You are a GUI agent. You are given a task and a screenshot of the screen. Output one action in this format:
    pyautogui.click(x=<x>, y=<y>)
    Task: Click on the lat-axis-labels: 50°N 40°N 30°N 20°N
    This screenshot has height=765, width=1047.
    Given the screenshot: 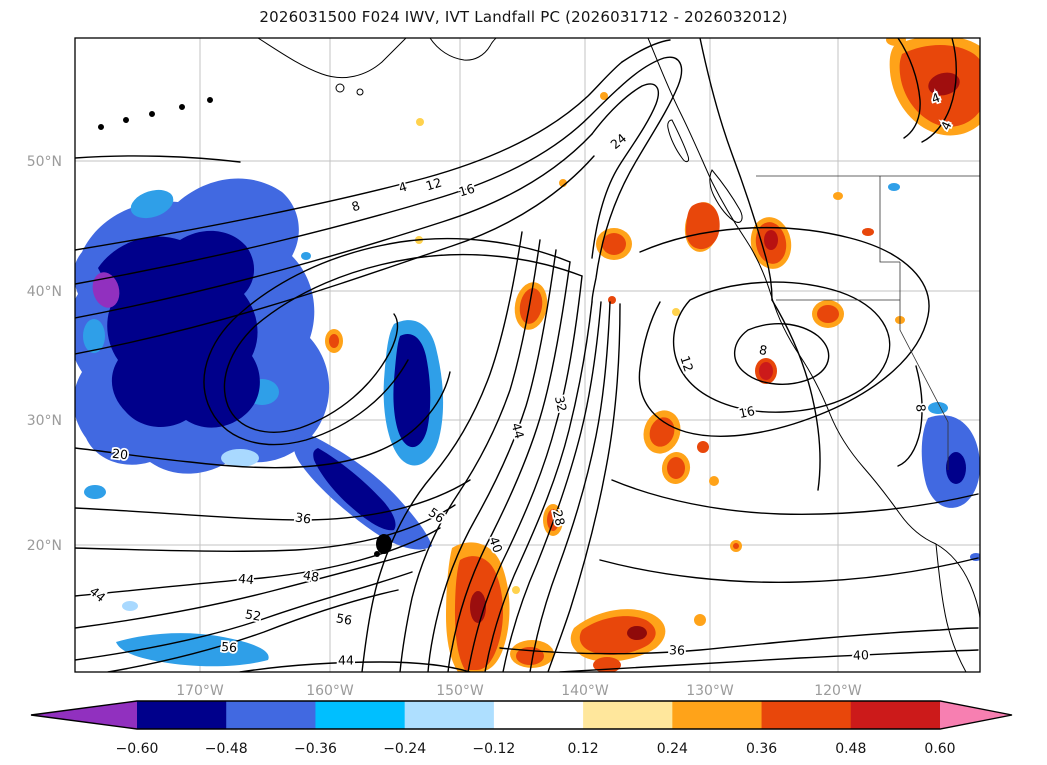 What is the action you would take?
    pyautogui.click(x=44, y=354)
    